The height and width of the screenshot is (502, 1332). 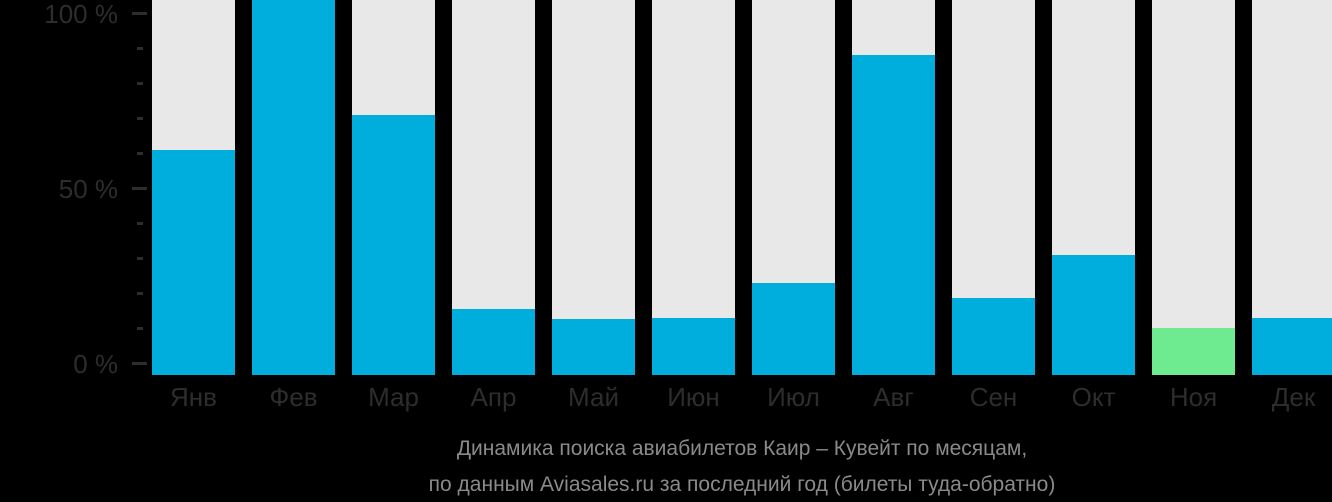 I want to click on x-tick-label: Ноя, so click(x=1193, y=397).